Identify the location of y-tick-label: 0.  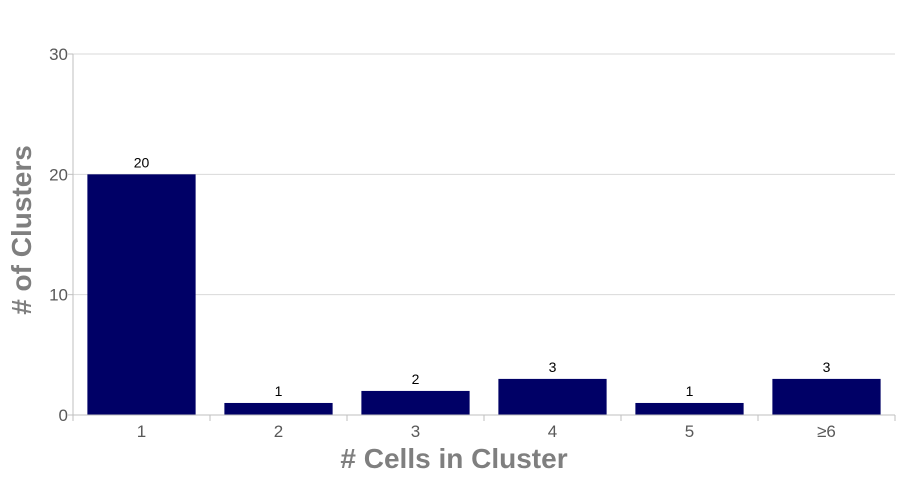
(63, 415).